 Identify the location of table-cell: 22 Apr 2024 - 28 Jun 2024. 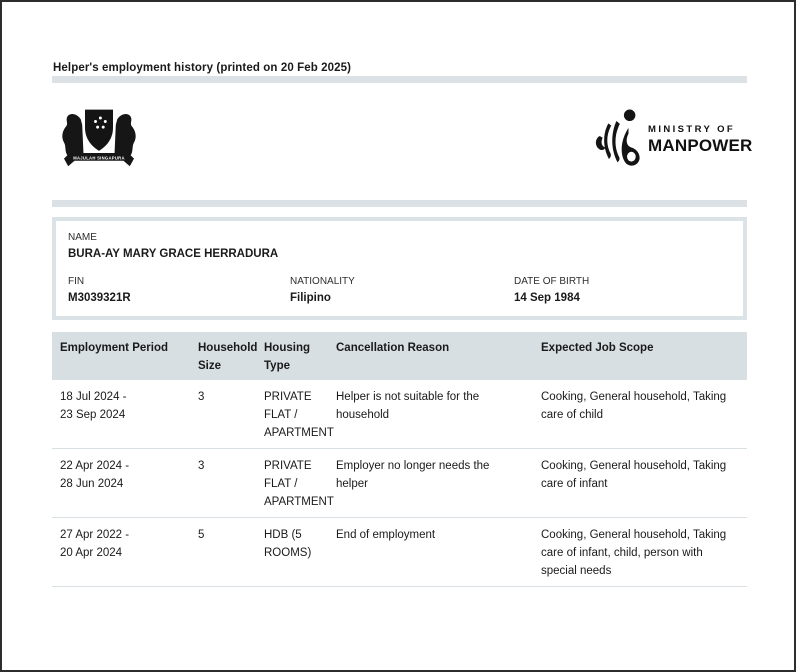
(121, 483).